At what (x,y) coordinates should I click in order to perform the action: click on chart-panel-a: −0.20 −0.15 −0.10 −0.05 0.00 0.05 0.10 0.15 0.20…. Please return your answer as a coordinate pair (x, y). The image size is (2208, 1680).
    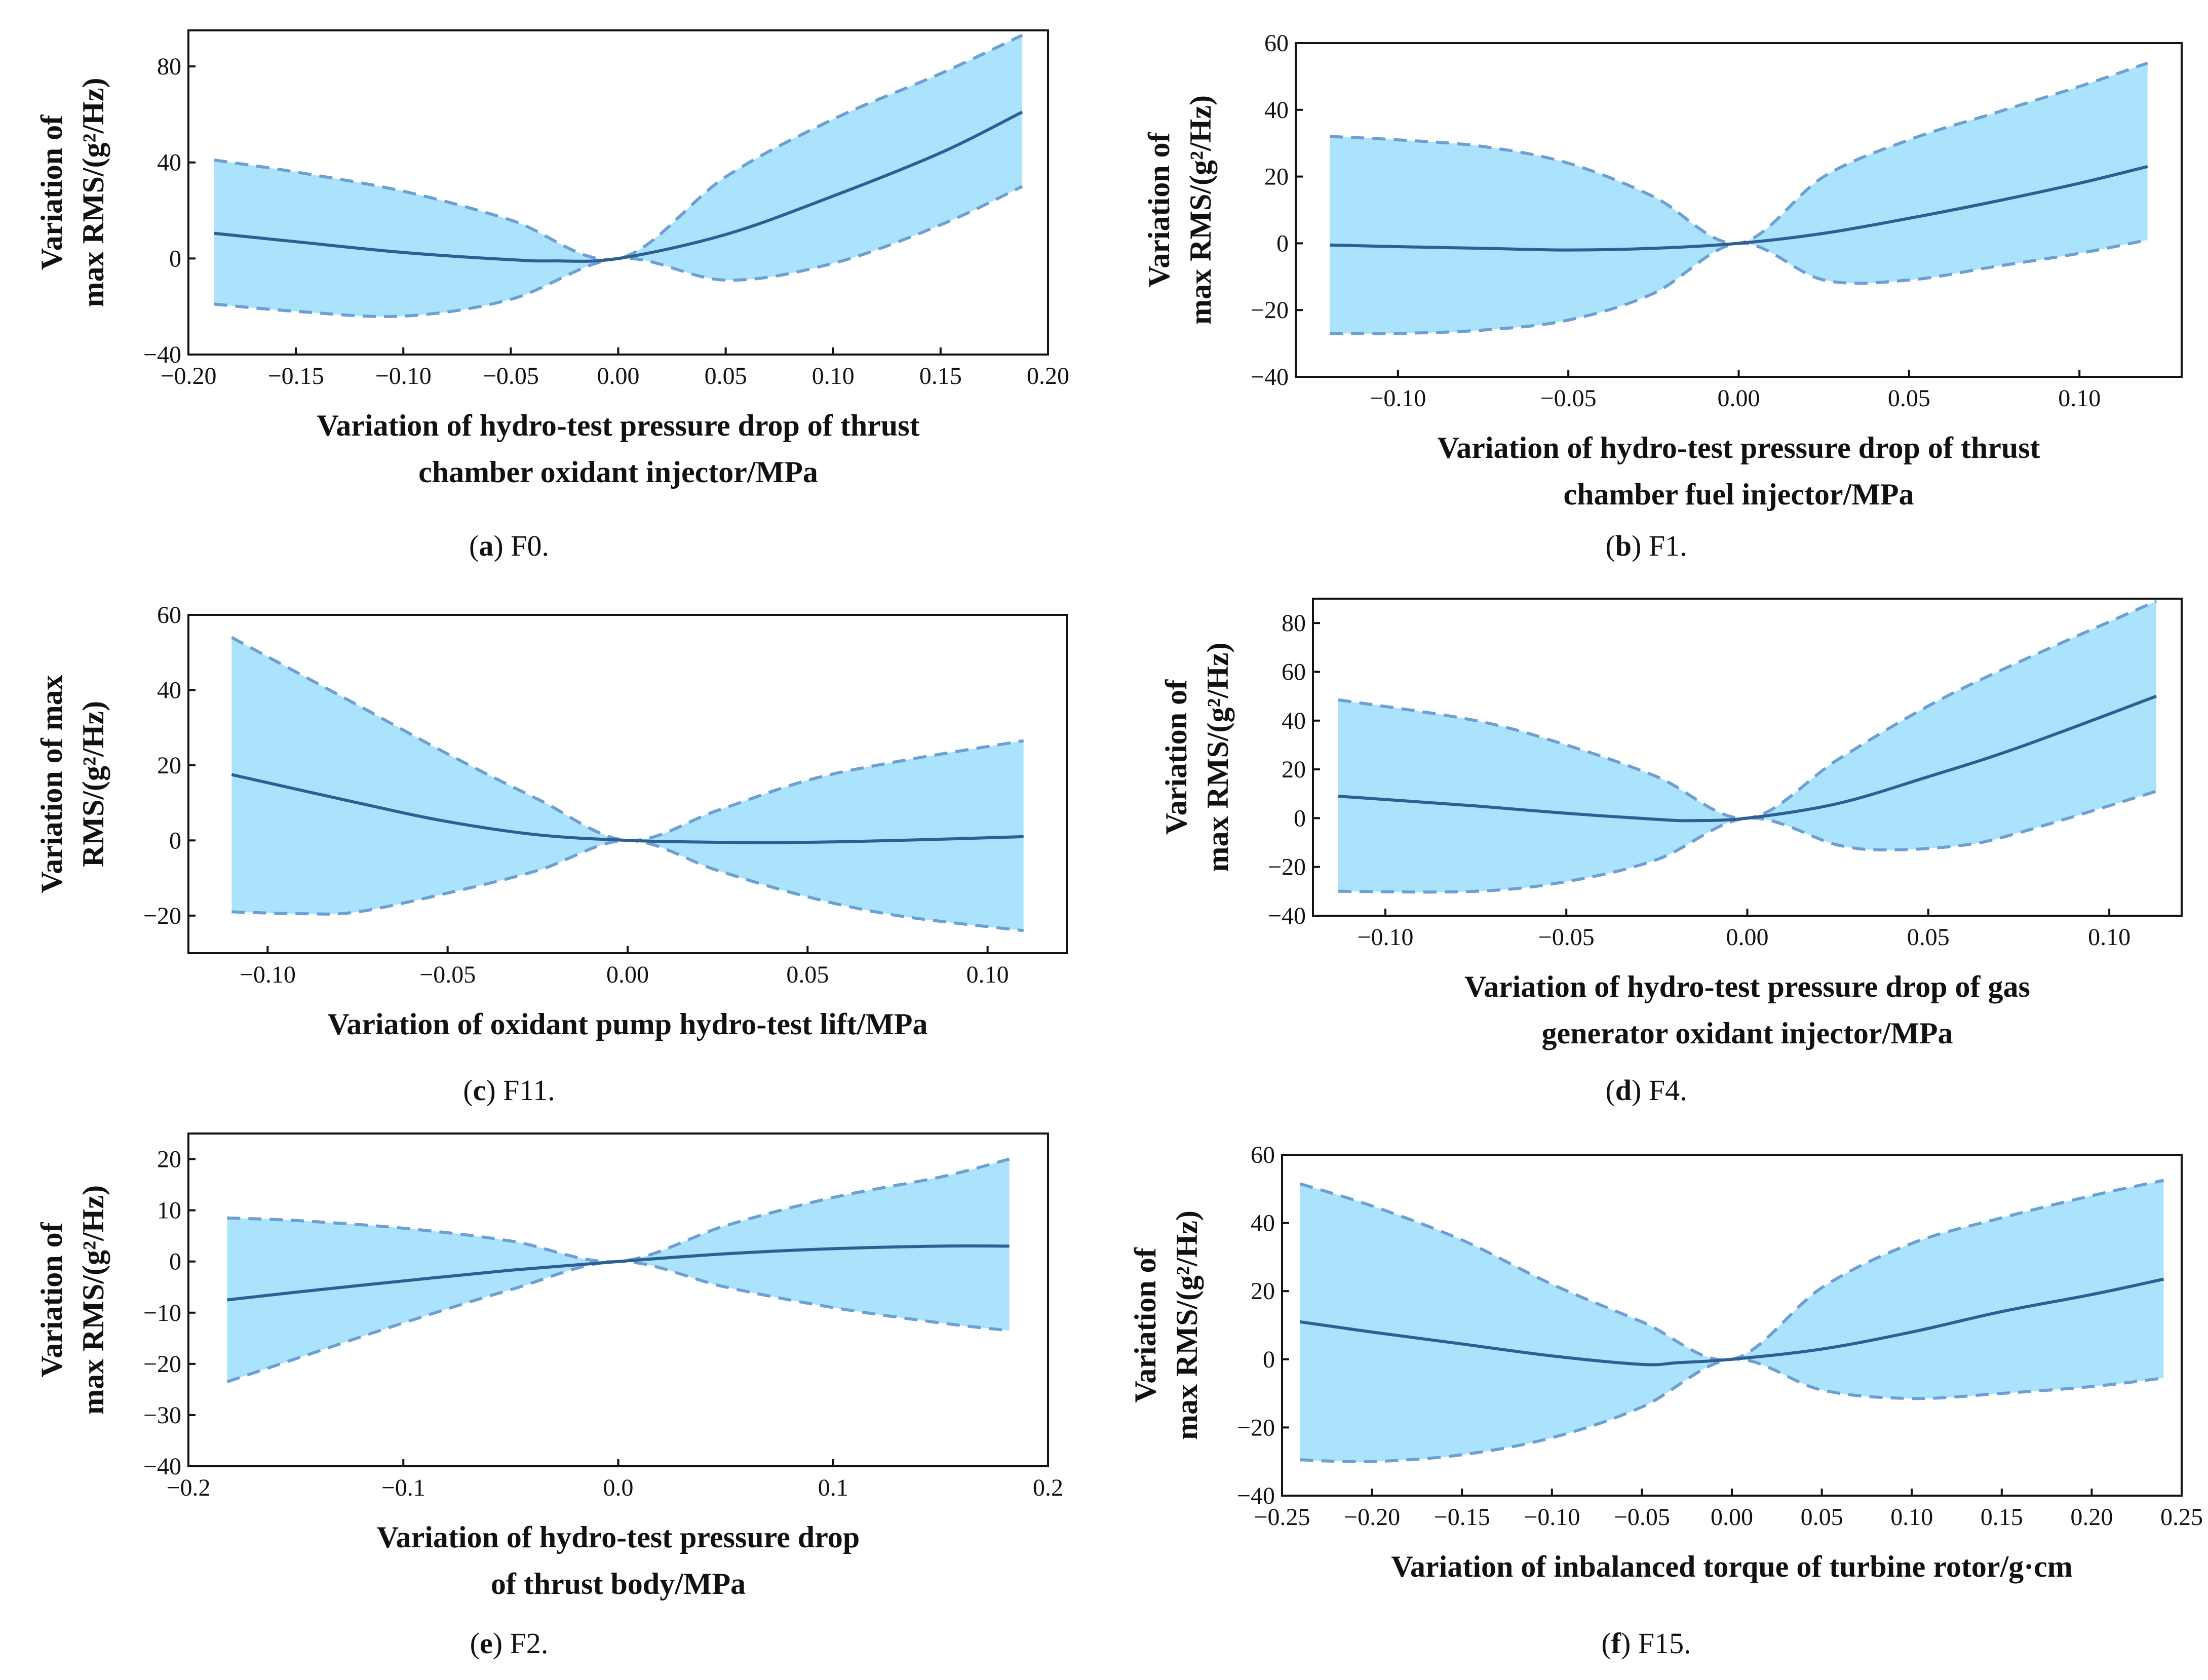
    Looking at the image, I should click on (552, 295).